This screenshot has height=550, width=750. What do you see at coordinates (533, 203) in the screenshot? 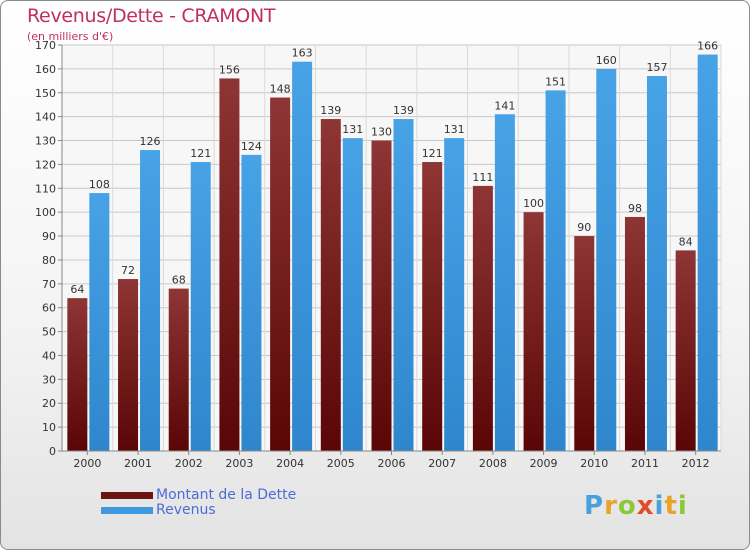
I see `data-label: 100` at bounding box center [533, 203].